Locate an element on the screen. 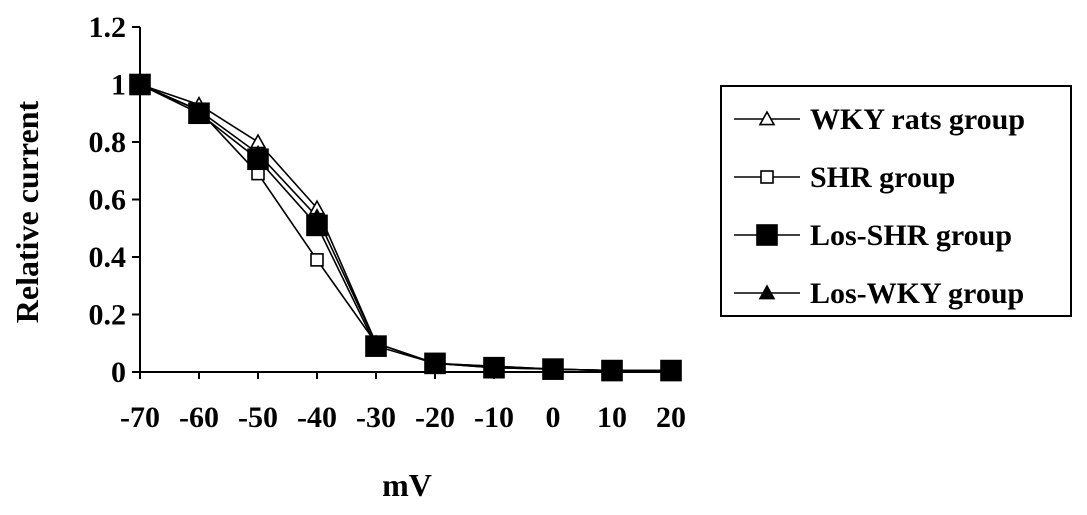 Image resolution: width=1087 pixels, height=515 pixels. x-axis-title: mV is located at coordinates (407, 485).